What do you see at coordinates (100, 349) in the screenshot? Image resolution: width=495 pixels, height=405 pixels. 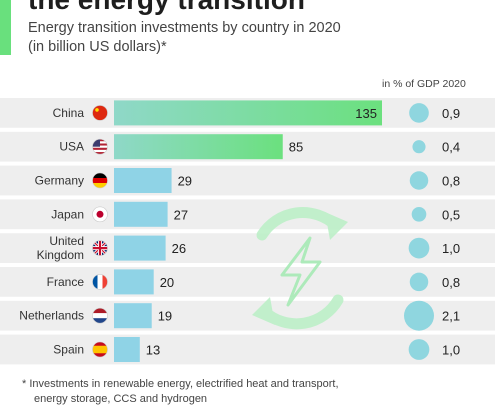 I see `spain-flag-icon` at bounding box center [100, 349].